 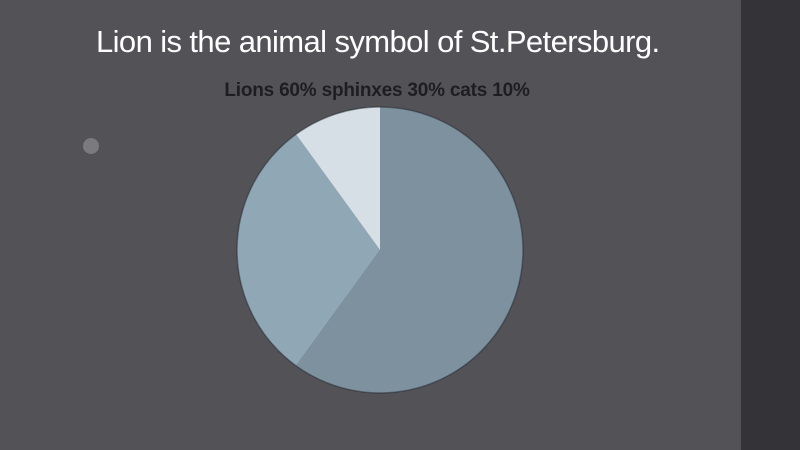 I want to click on pie-slice-sphinxes, so click(x=308, y=250).